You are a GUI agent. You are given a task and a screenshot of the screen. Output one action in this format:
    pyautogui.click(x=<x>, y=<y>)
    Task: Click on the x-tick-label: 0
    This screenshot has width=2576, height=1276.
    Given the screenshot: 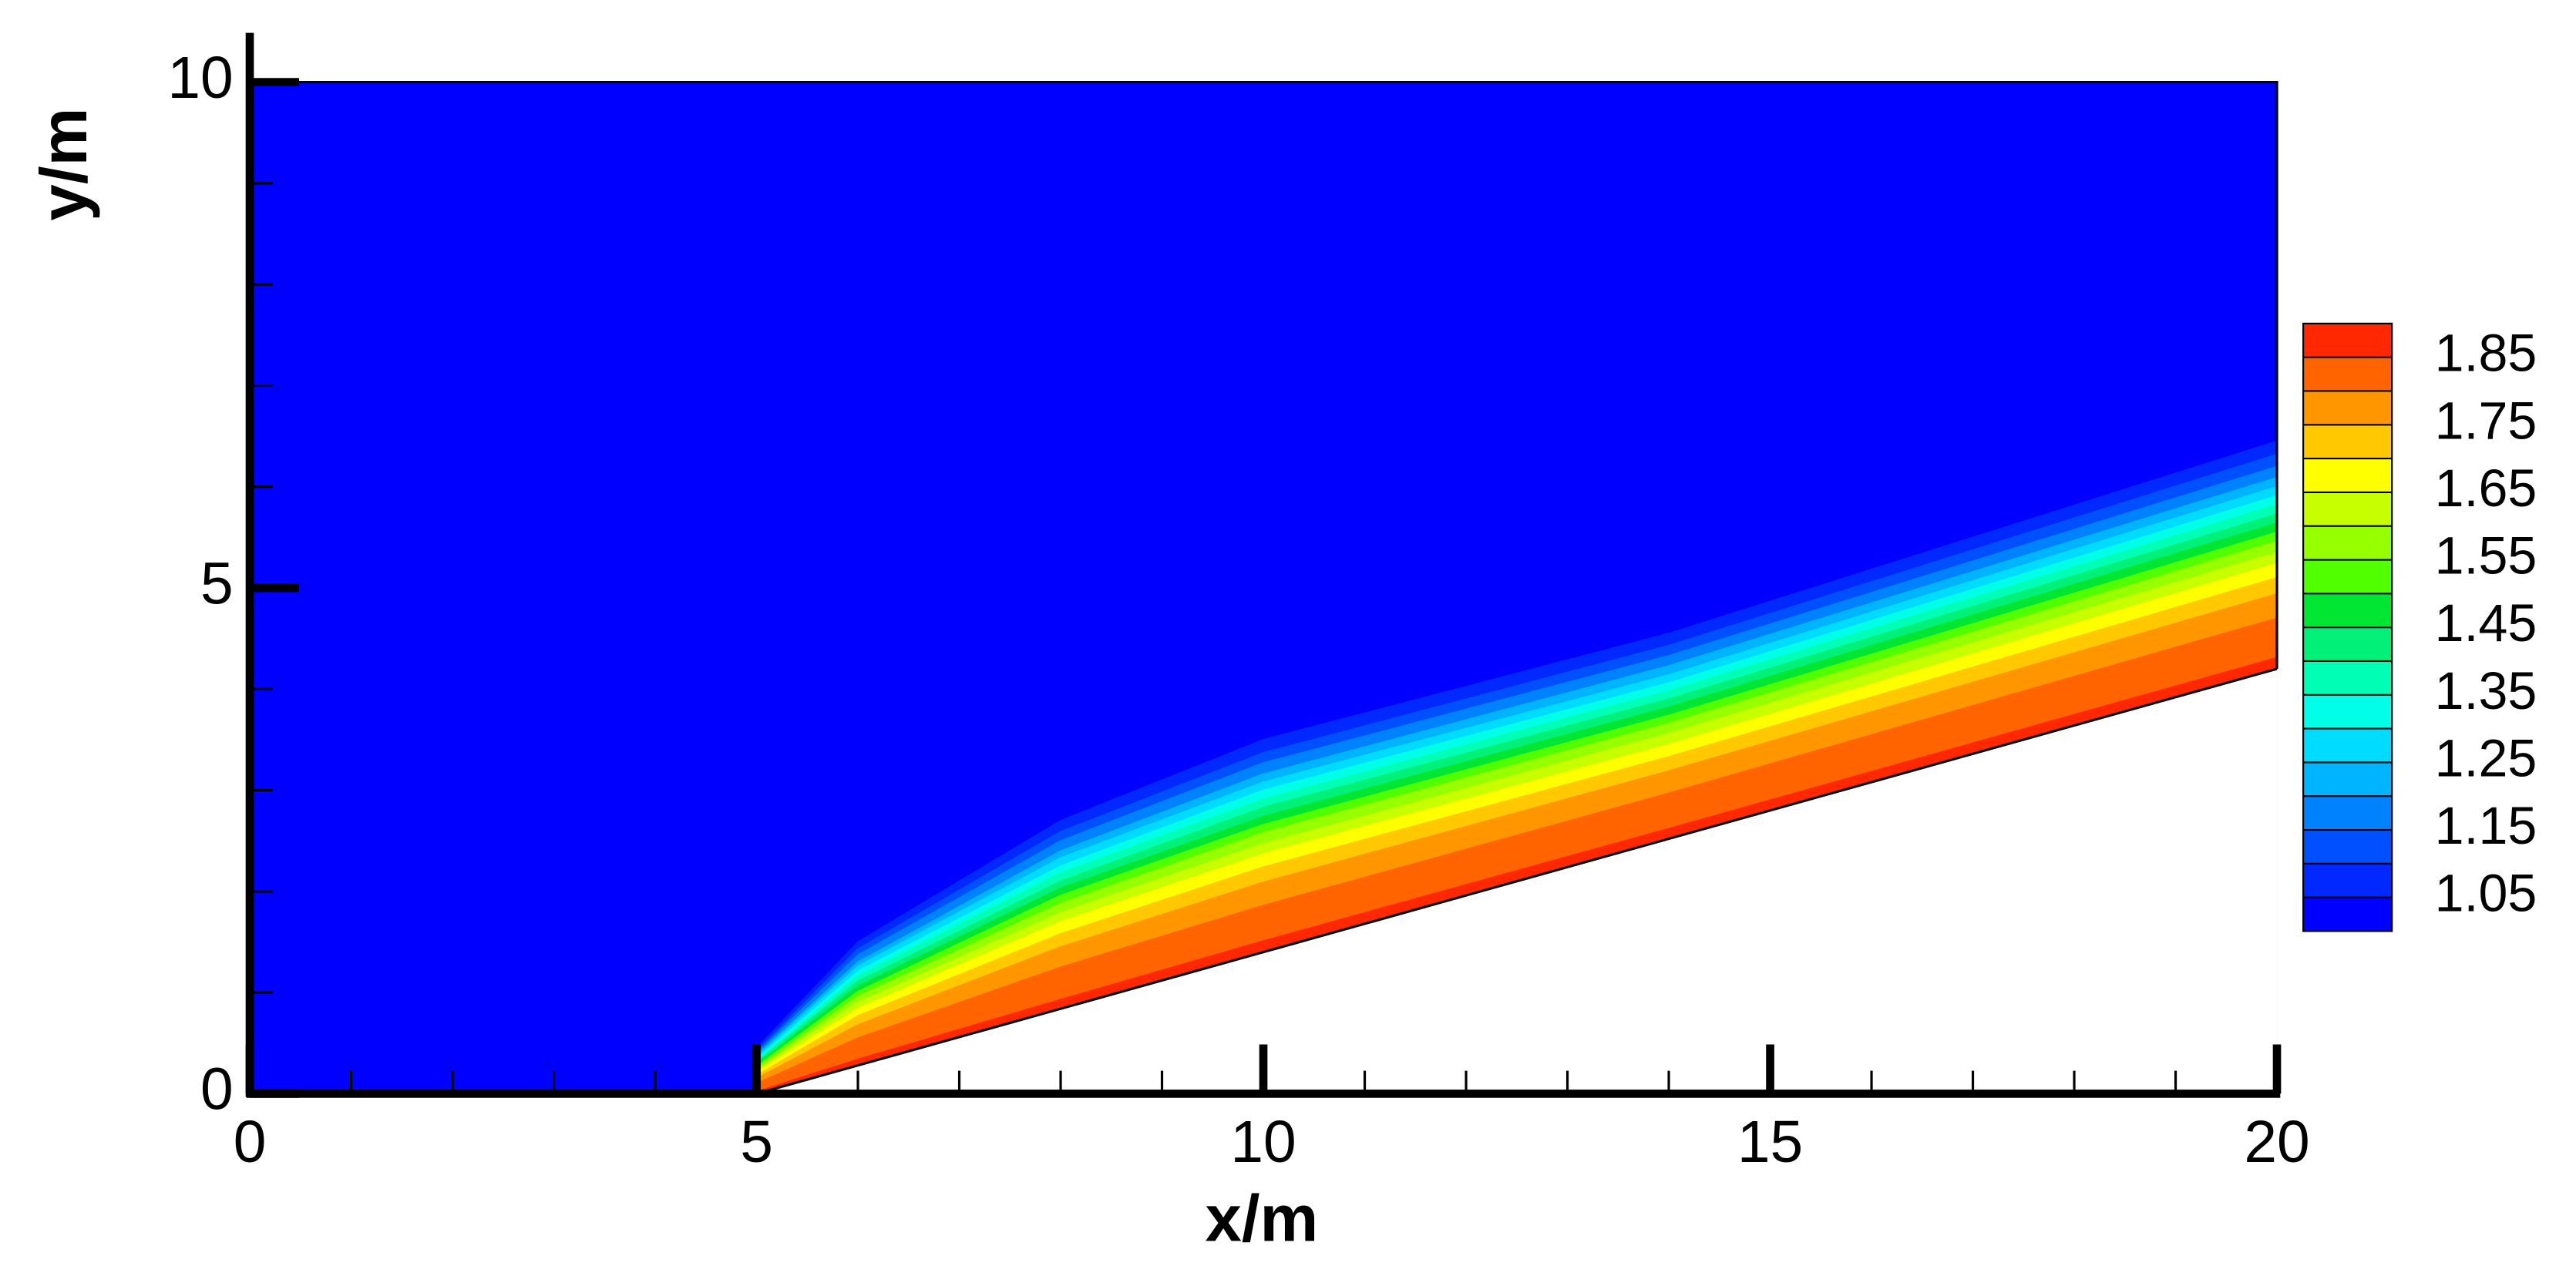 What is the action you would take?
    pyautogui.click(x=250, y=1143)
    